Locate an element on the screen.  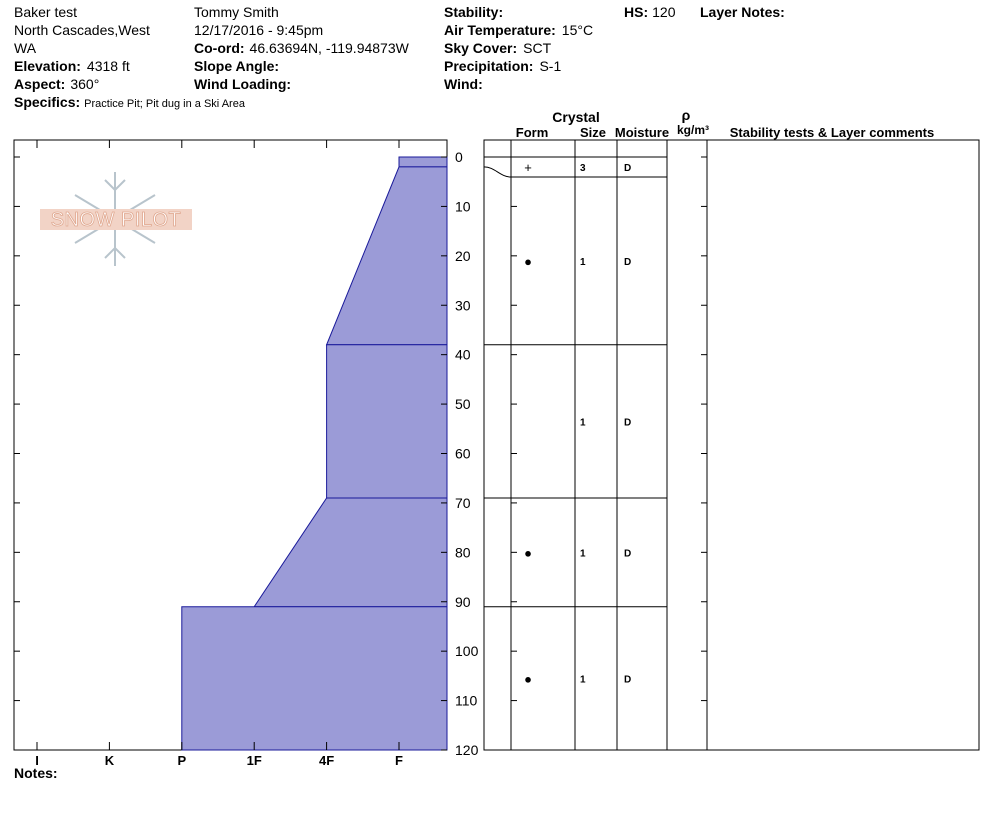
depth-tick-label: 60 is located at coordinates (463, 454).